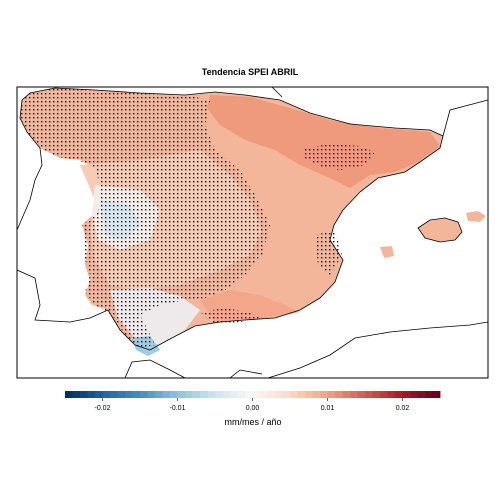  I want to click on region-north-strong, so click(323, 141).